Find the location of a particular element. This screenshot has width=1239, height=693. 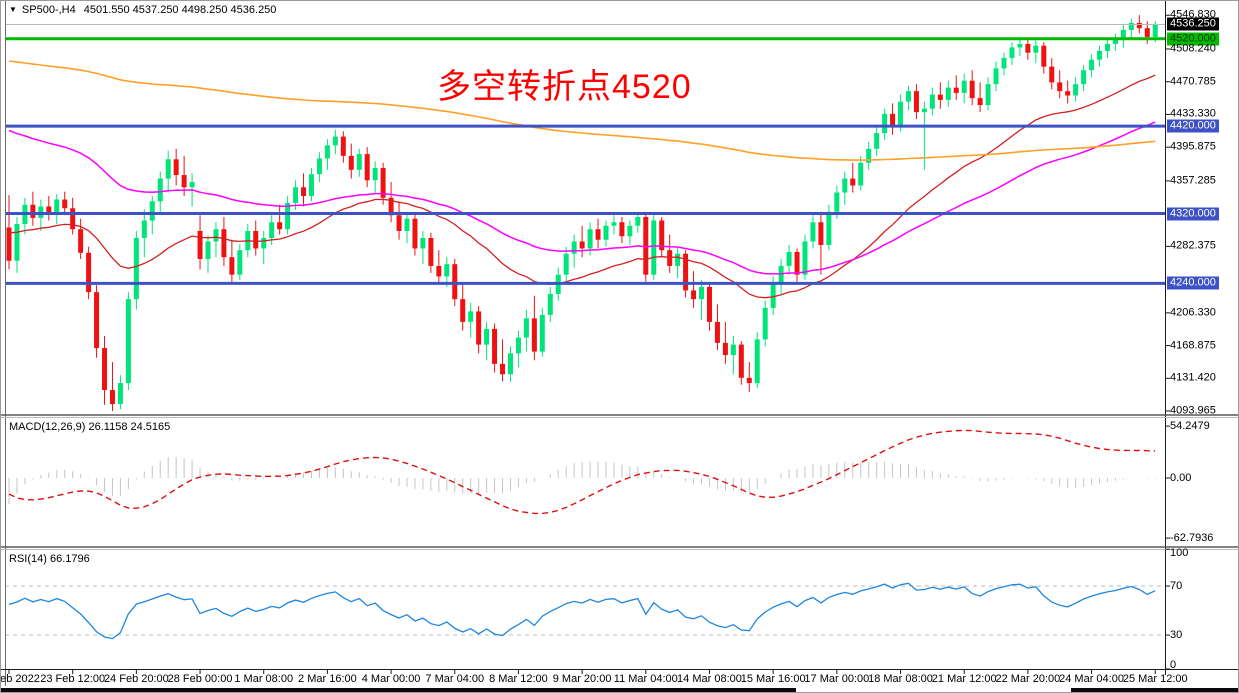

time-tick-label: 14 Mar 08:00 is located at coordinates (709, 679).